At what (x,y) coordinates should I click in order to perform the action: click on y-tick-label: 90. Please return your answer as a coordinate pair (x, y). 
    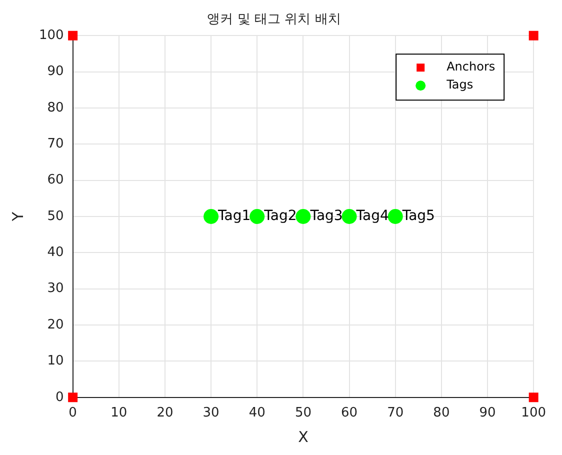
    Looking at the image, I should click on (55, 72).